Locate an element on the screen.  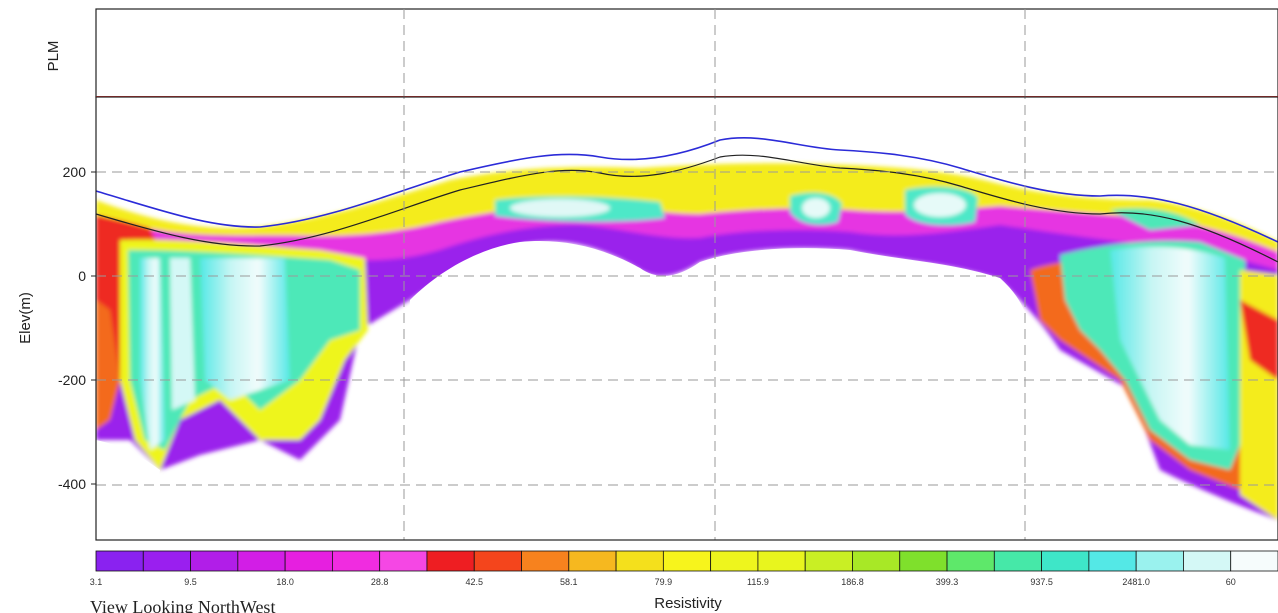
y-tick-label: -400 is located at coordinates (72, 484).